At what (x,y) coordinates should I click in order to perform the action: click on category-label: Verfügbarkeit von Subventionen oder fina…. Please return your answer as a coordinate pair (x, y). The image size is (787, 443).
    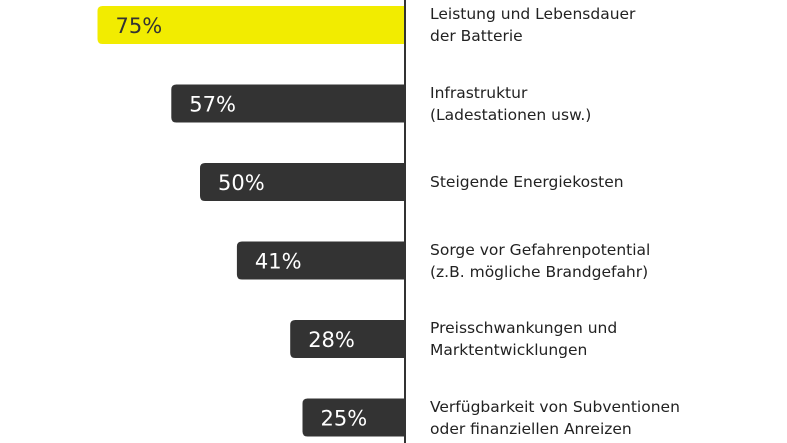
    Looking at the image, I should click on (555, 417).